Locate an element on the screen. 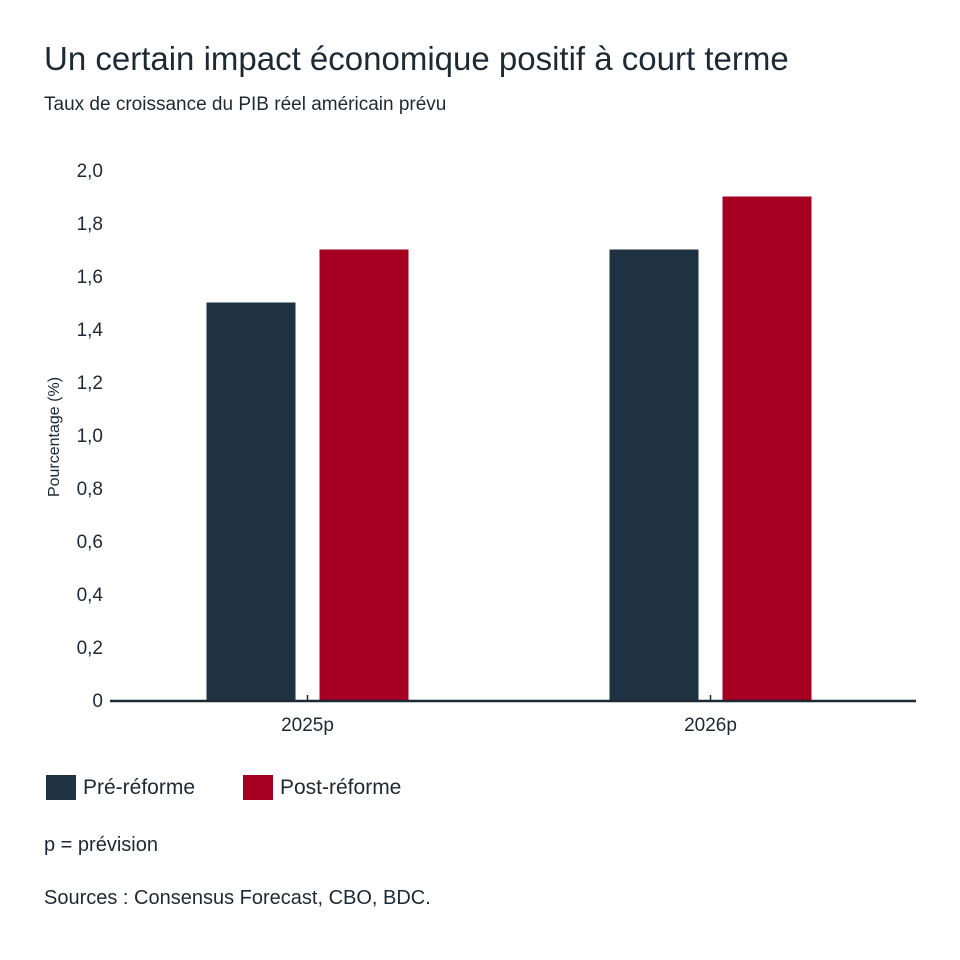 The image size is (960, 960). x-tick-label: 2025p is located at coordinates (307, 725).